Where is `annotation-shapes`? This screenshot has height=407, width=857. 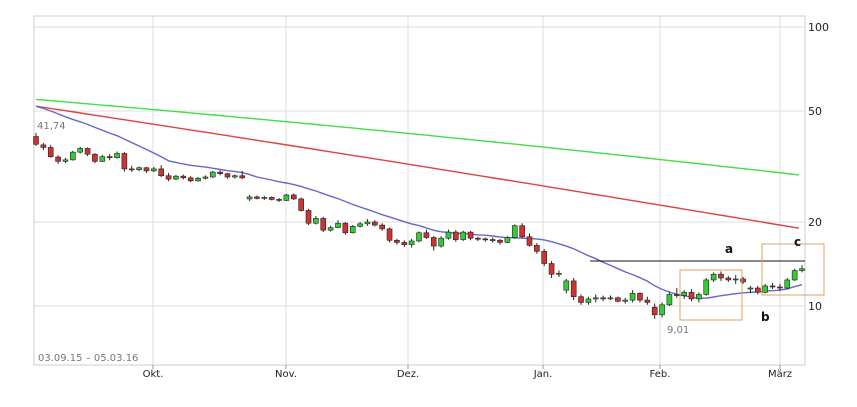 annotation-shapes is located at coordinates (707, 282).